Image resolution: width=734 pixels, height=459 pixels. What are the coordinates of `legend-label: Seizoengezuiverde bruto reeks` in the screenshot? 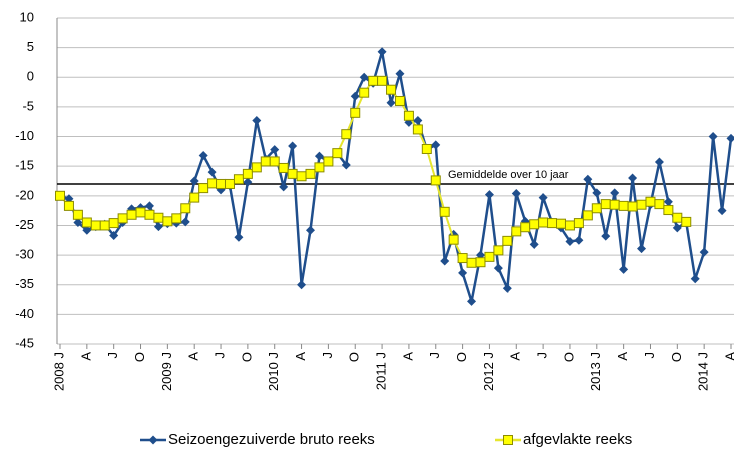 It's located at (271, 439).